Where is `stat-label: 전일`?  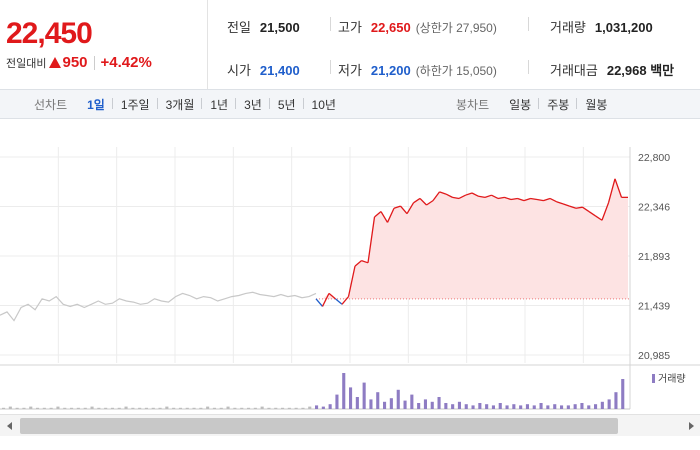
stat-label: 전일 is located at coordinates (239, 27).